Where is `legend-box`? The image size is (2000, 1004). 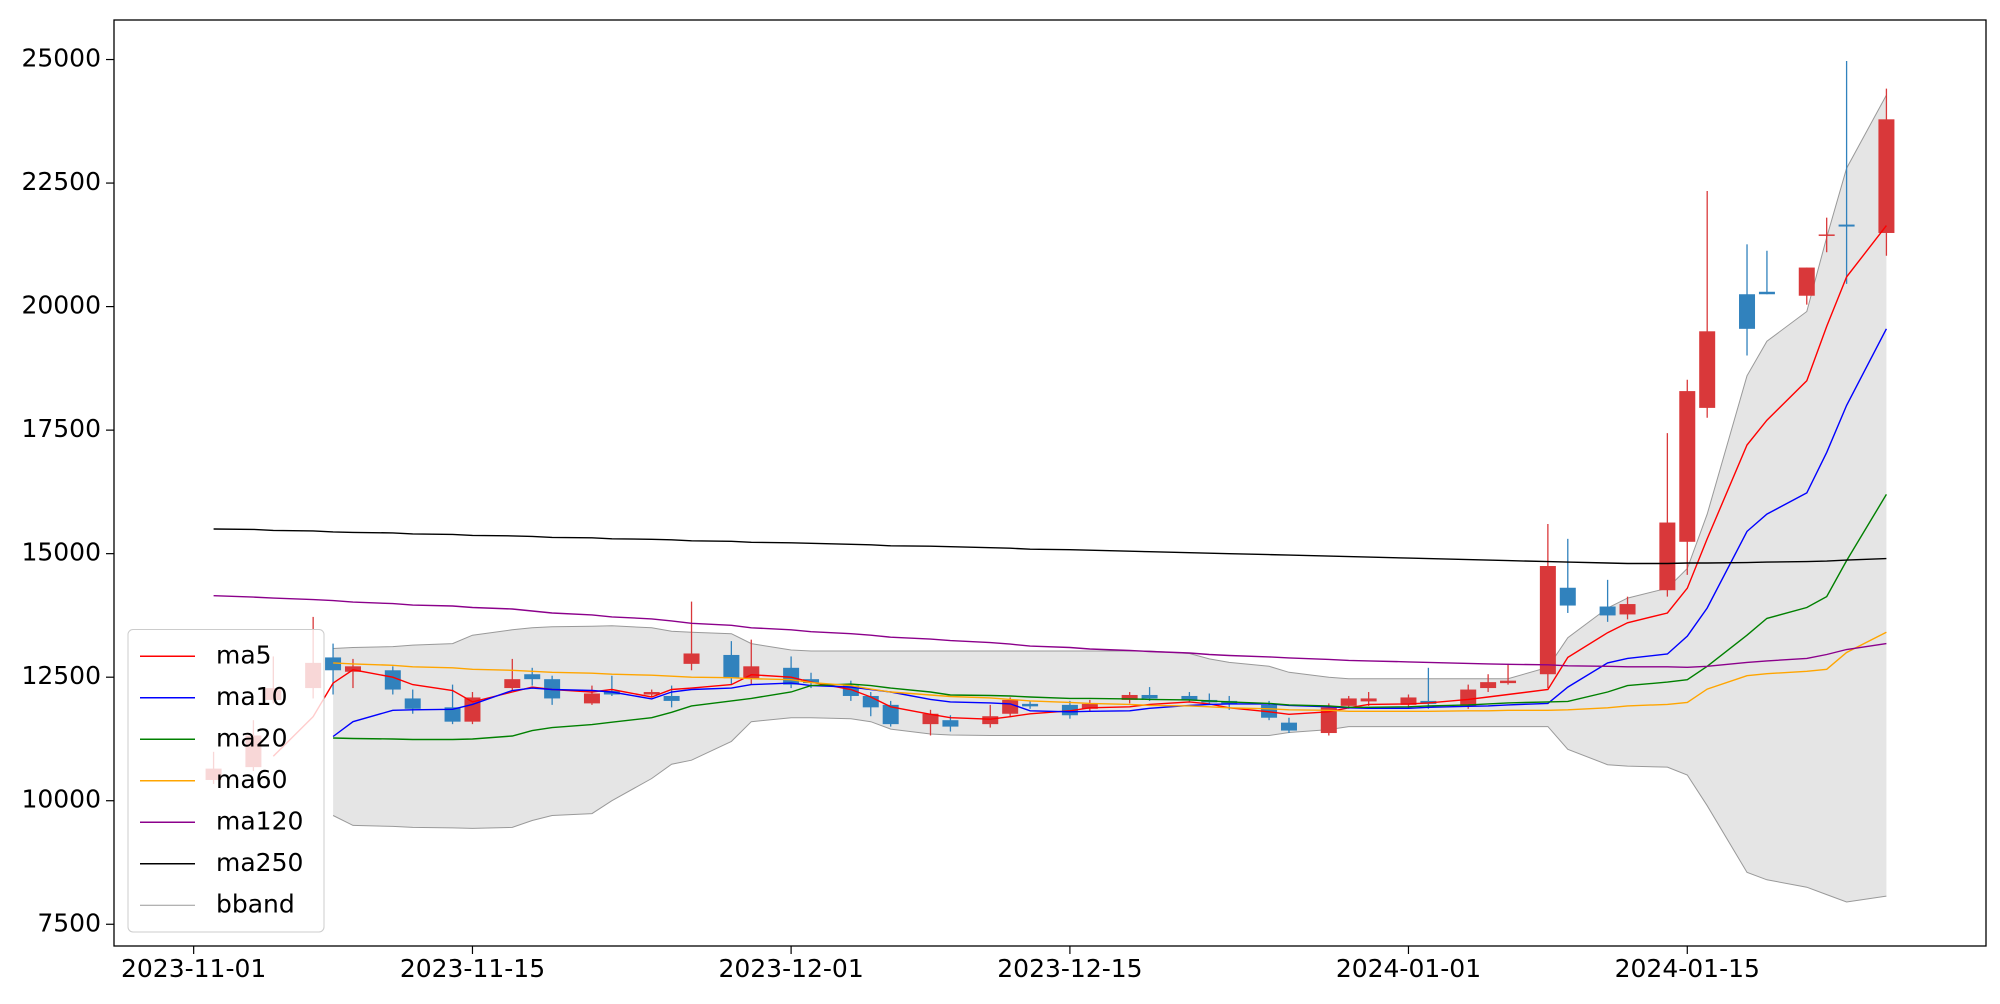
legend-box is located at coordinates (226, 781).